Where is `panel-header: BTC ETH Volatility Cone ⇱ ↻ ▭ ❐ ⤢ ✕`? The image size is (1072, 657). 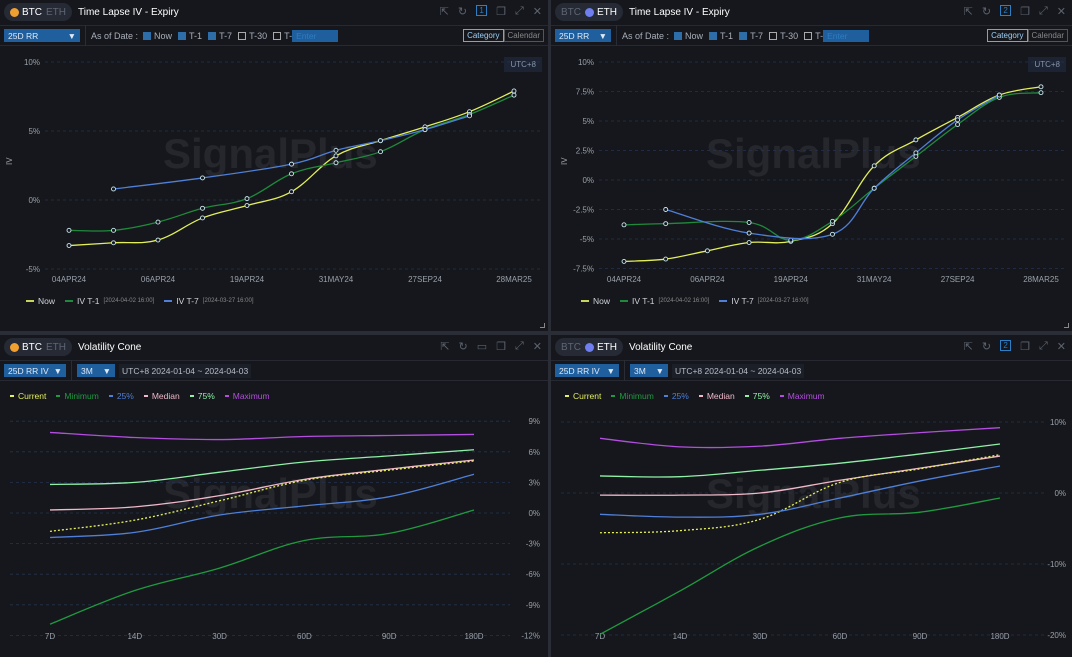 panel-header: BTC ETH Volatility Cone ⇱ ↻ ▭ ❐ ⤢ ✕ is located at coordinates (274, 347).